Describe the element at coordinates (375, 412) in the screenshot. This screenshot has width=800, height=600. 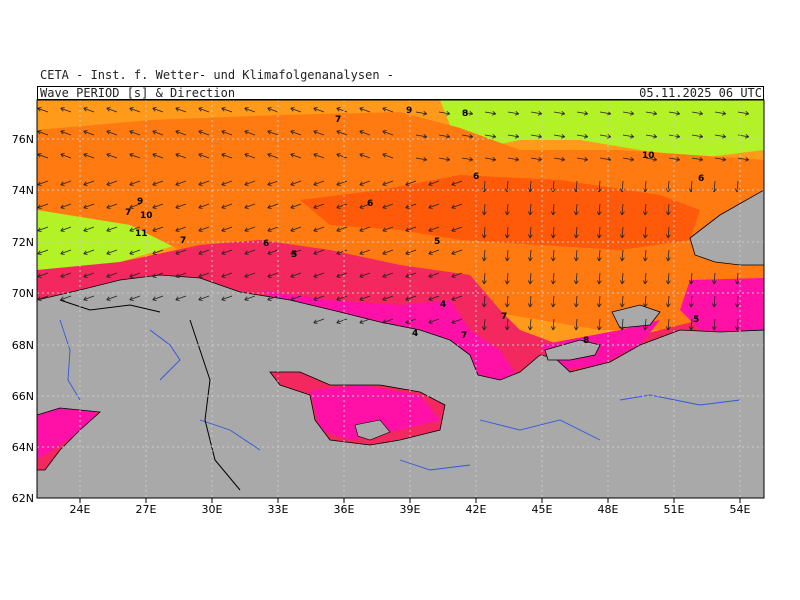
I see `white-sea-magenta` at that location.